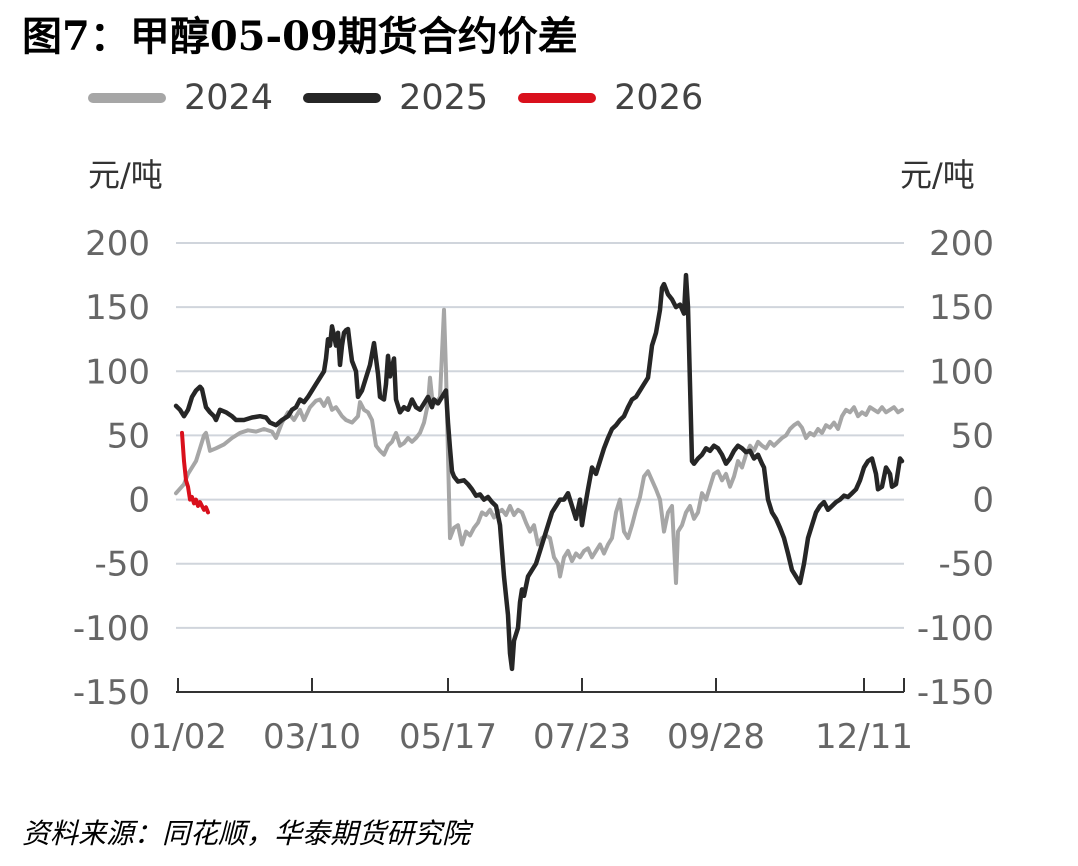  Describe the element at coordinates (448, 737) in the screenshot. I see `x-tick-label: 05/17` at that location.